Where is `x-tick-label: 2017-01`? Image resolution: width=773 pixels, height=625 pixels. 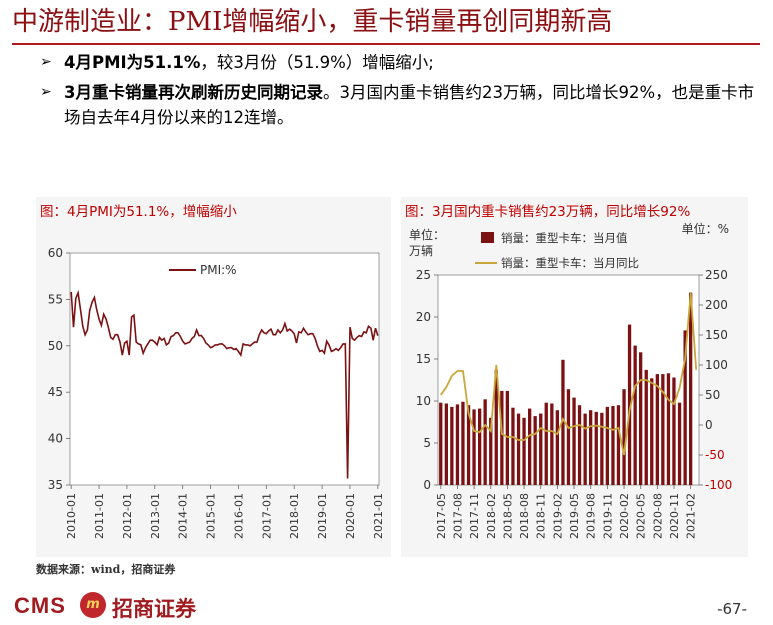 x-tick-label: 2017-01 is located at coordinates (266, 516).